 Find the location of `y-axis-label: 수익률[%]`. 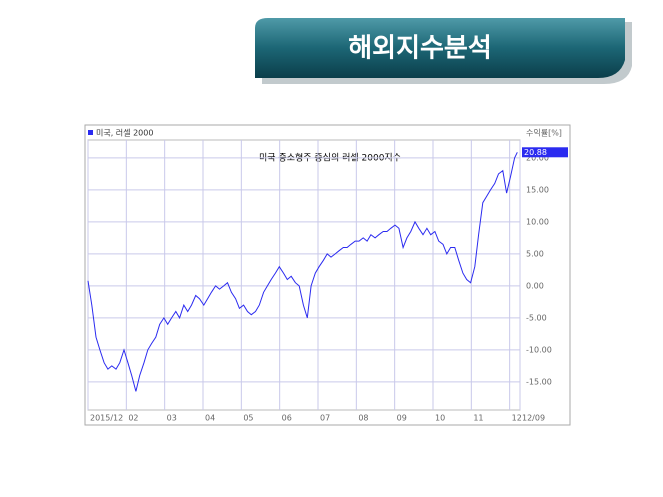

y-axis-label: 수익률[%] is located at coordinates (544, 133).